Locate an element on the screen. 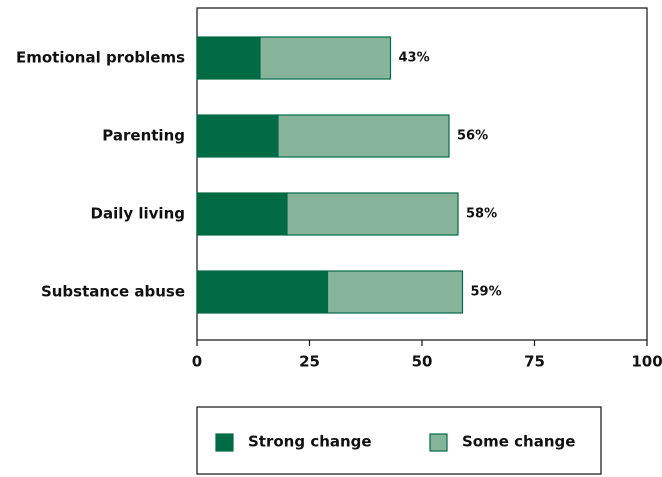  x-tick-label: 100 is located at coordinates (646, 362).